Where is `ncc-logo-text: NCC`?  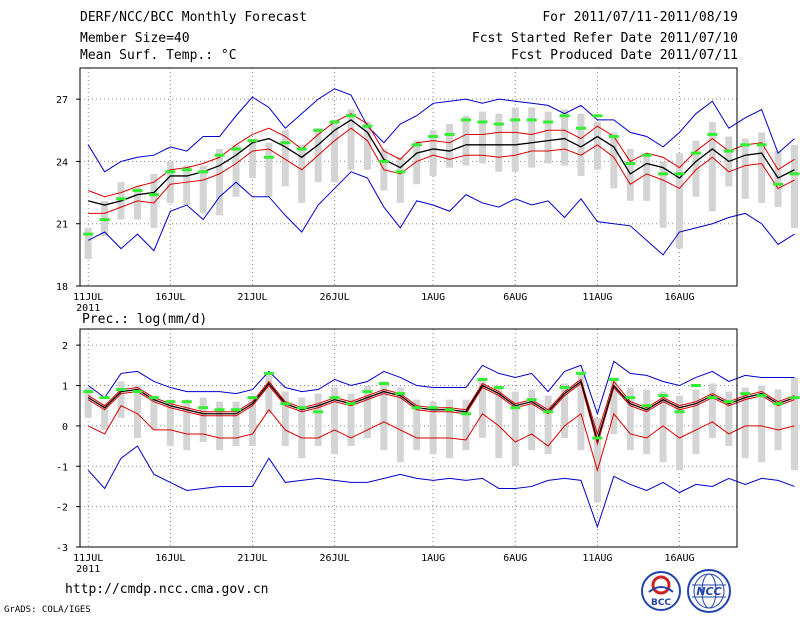 ncc-logo-text: NCC is located at coordinates (708, 591).